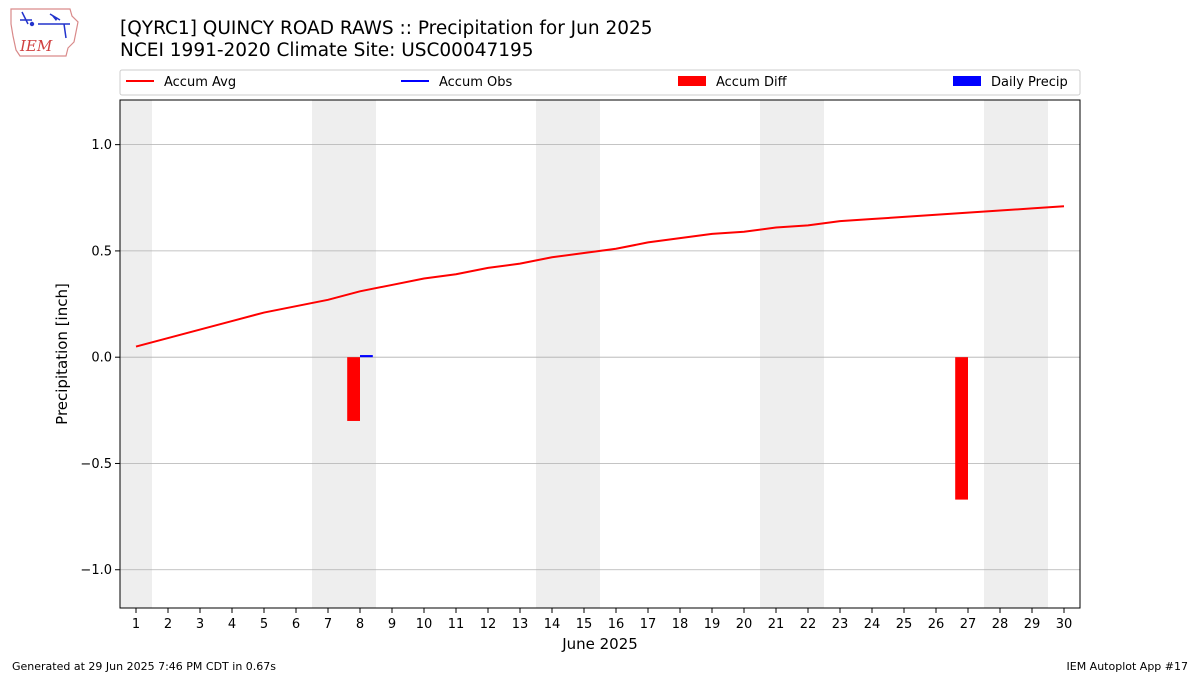 The image size is (1200, 675). What do you see at coordinates (328, 624) in the screenshot?
I see `x-tick-label: 7` at bounding box center [328, 624].